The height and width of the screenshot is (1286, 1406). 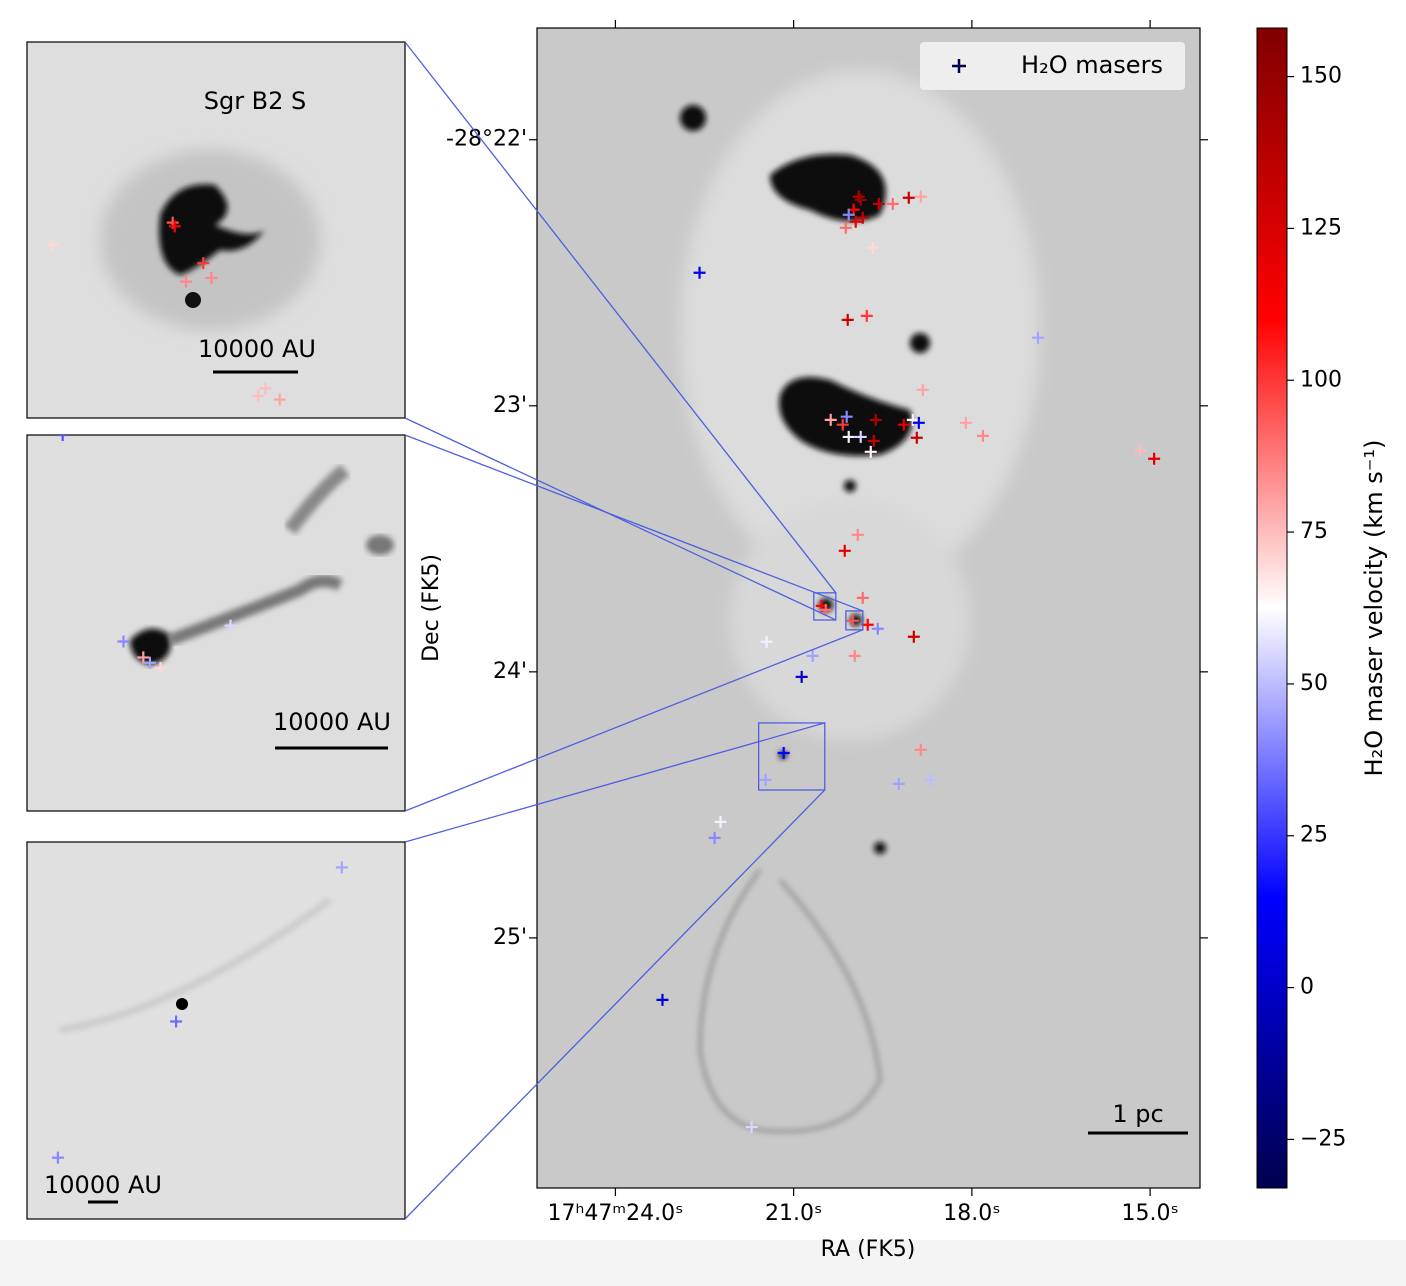 What do you see at coordinates (1321, 227) in the screenshot?
I see `colorbar-tick-label: 125` at bounding box center [1321, 227].